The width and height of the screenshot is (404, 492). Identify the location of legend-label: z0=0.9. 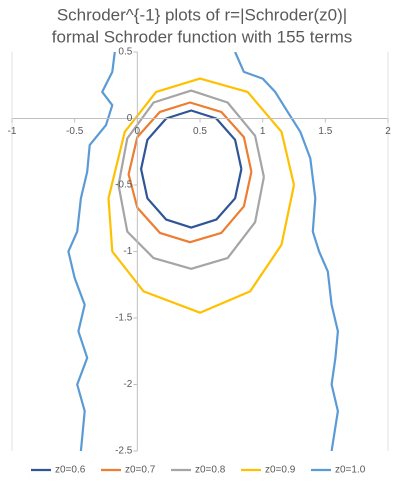
(280, 470).